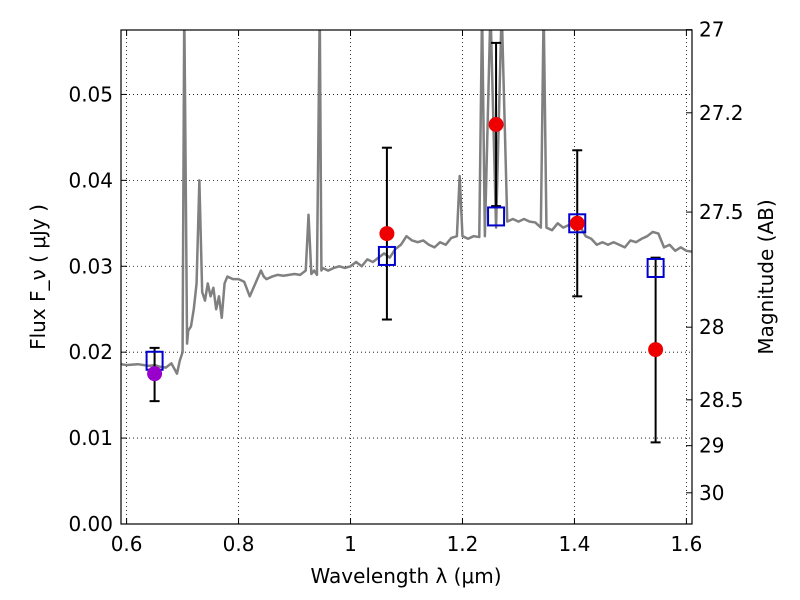 This screenshot has height=600, width=800. Describe the element at coordinates (38, 277) in the screenshot. I see `y-axis-title: Flux F_ν ( μJy )` at that location.